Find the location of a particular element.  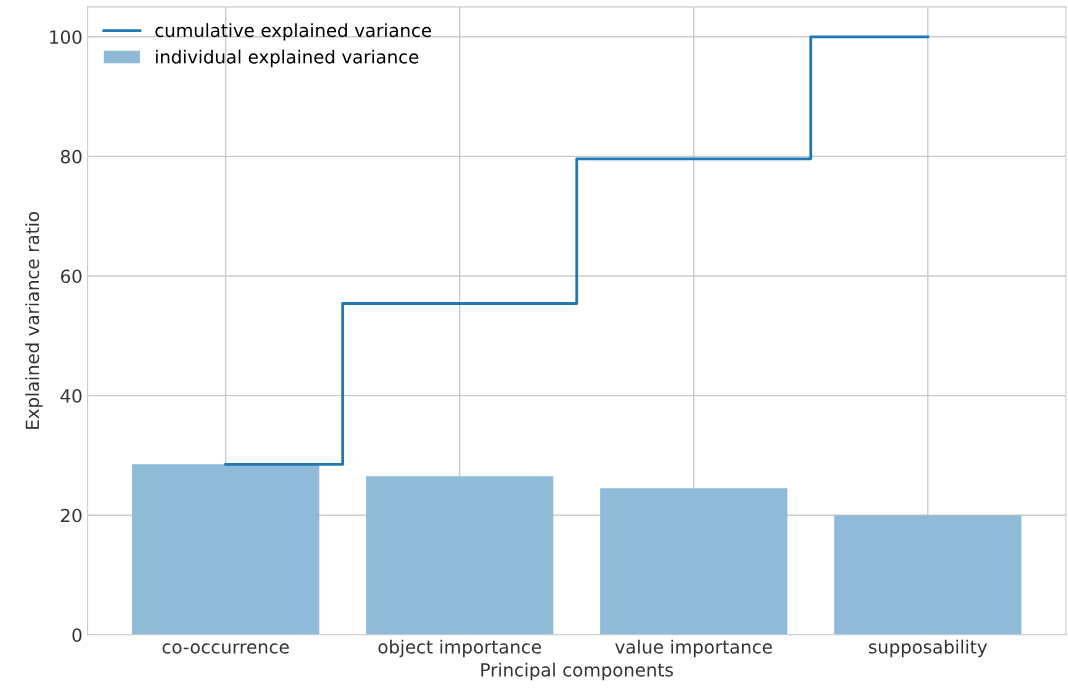

y-tick-label: 20 is located at coordinates (71, 515).